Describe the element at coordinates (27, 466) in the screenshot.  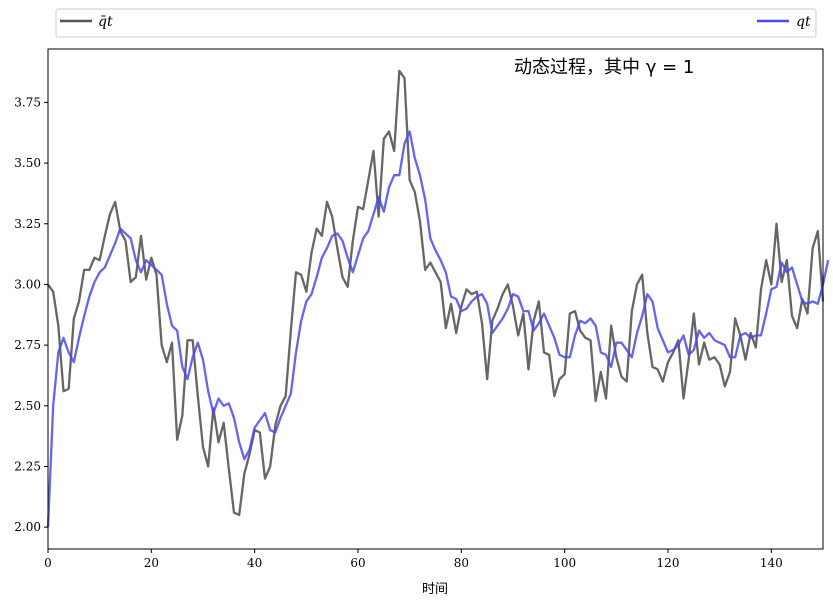
I see `y-tick-label: 2.25` at that location.